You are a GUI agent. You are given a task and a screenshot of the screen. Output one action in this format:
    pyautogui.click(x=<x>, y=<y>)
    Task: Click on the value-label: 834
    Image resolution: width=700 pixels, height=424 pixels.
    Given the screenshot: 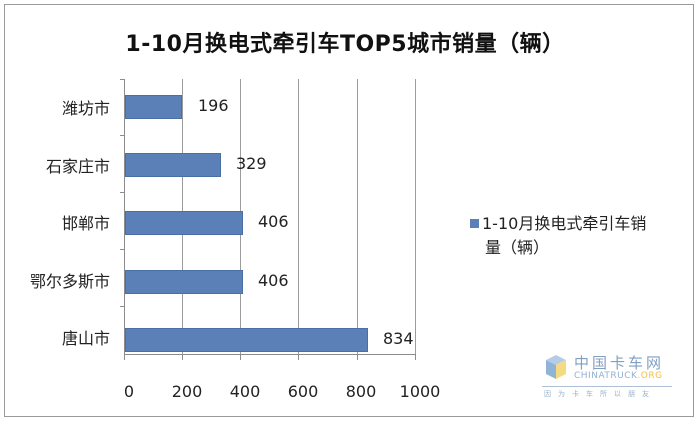 What is the action you would take?
    pyautogui.click(x=398, y=338)
    